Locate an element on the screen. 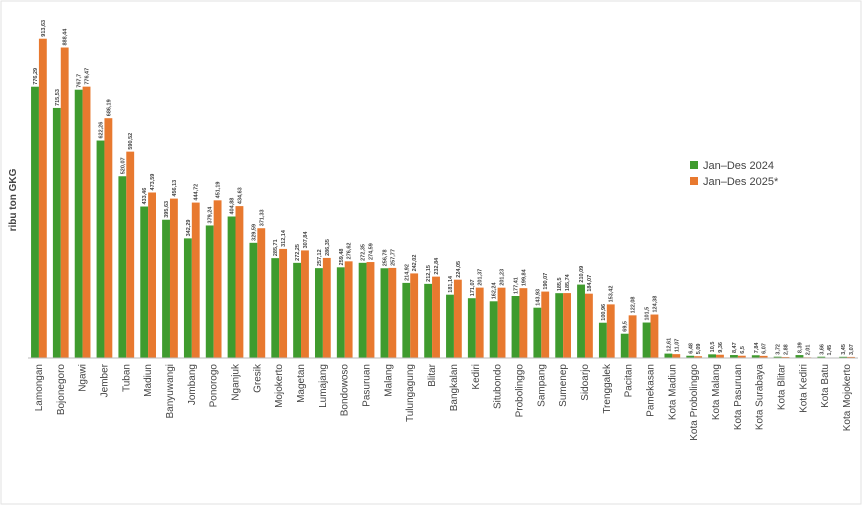 The height and width of the screenshot is (506, 863). value-label: 2,01 is located at coordinates (808, 350).